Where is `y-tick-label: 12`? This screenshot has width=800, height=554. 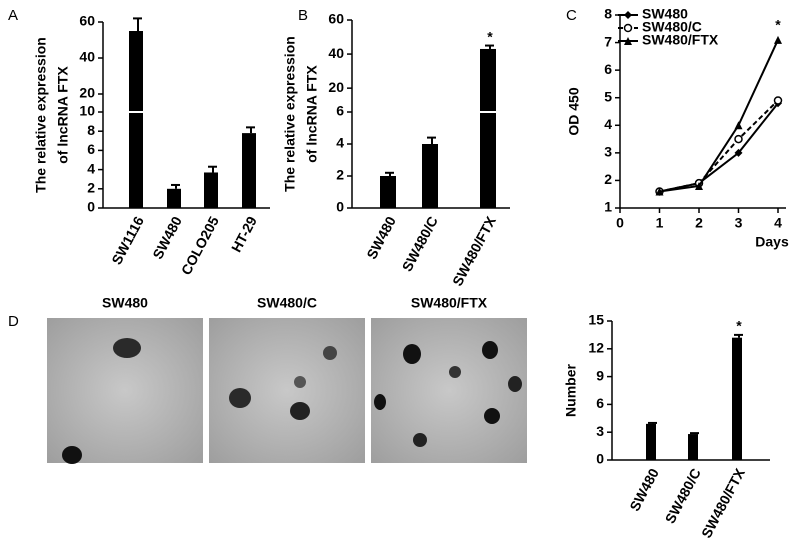 y-tick-label: 12 is located at coordinates (596, 348).